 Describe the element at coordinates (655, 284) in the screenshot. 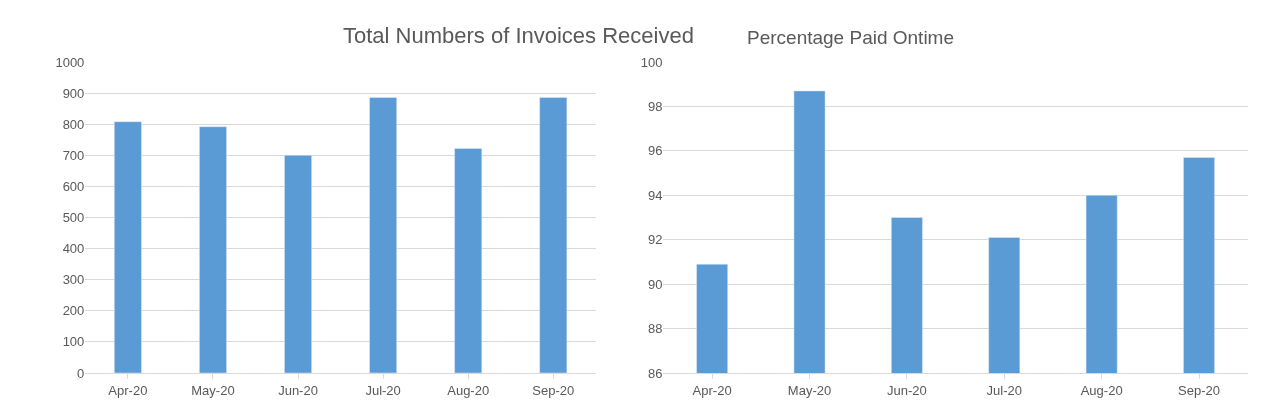

I see `y-tick-label: 90` at that location.